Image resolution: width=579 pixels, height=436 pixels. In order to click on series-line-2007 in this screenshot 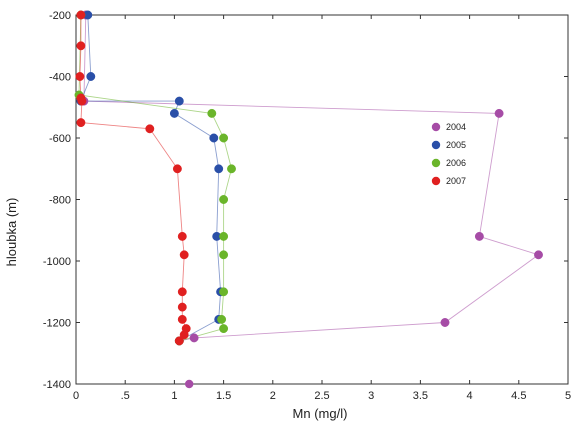, I will do `click(133, 178)`.